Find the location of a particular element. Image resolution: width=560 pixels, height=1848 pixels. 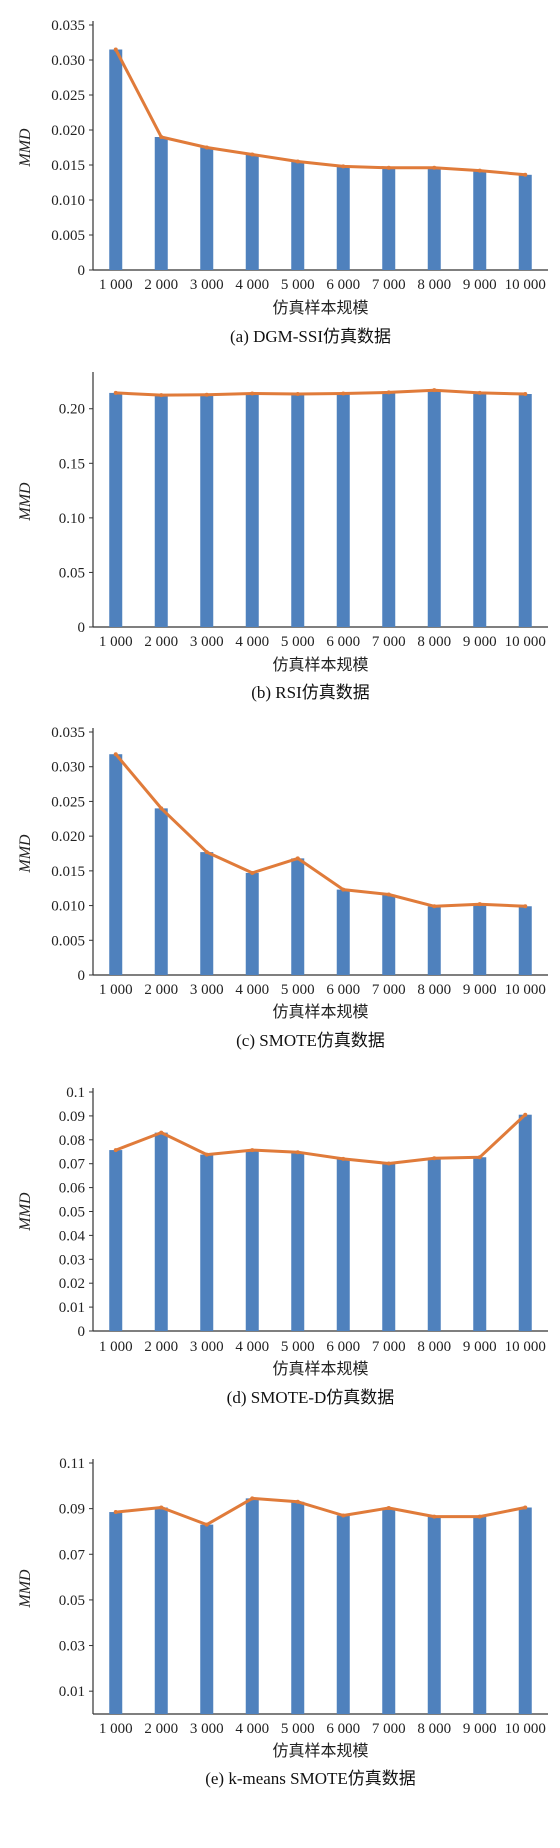

y-tick-label: 0.01 is located at coordinates (72, 1308).